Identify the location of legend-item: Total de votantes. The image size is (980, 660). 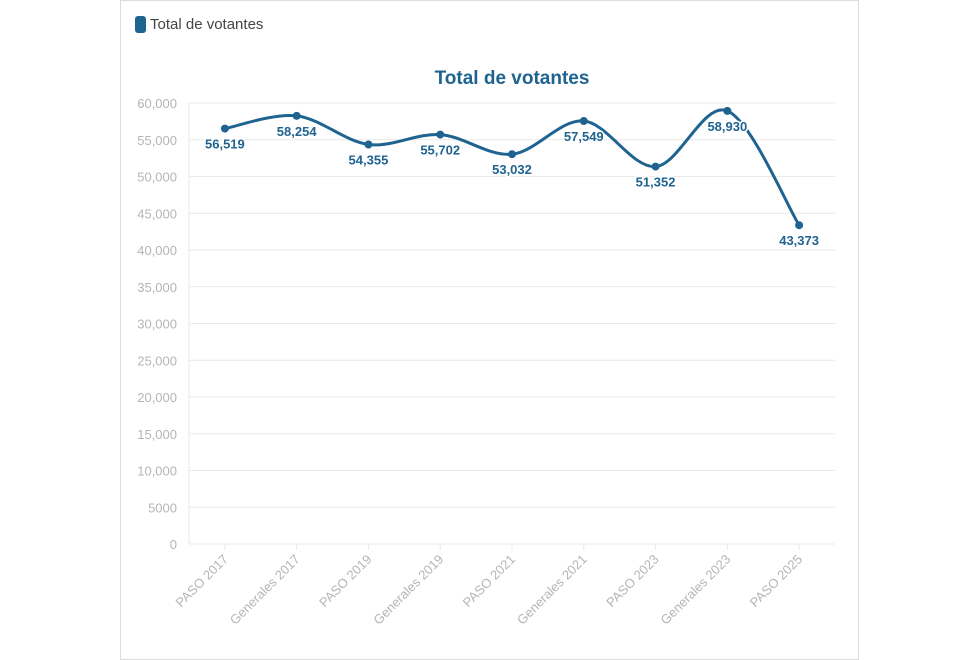
(199, 24).